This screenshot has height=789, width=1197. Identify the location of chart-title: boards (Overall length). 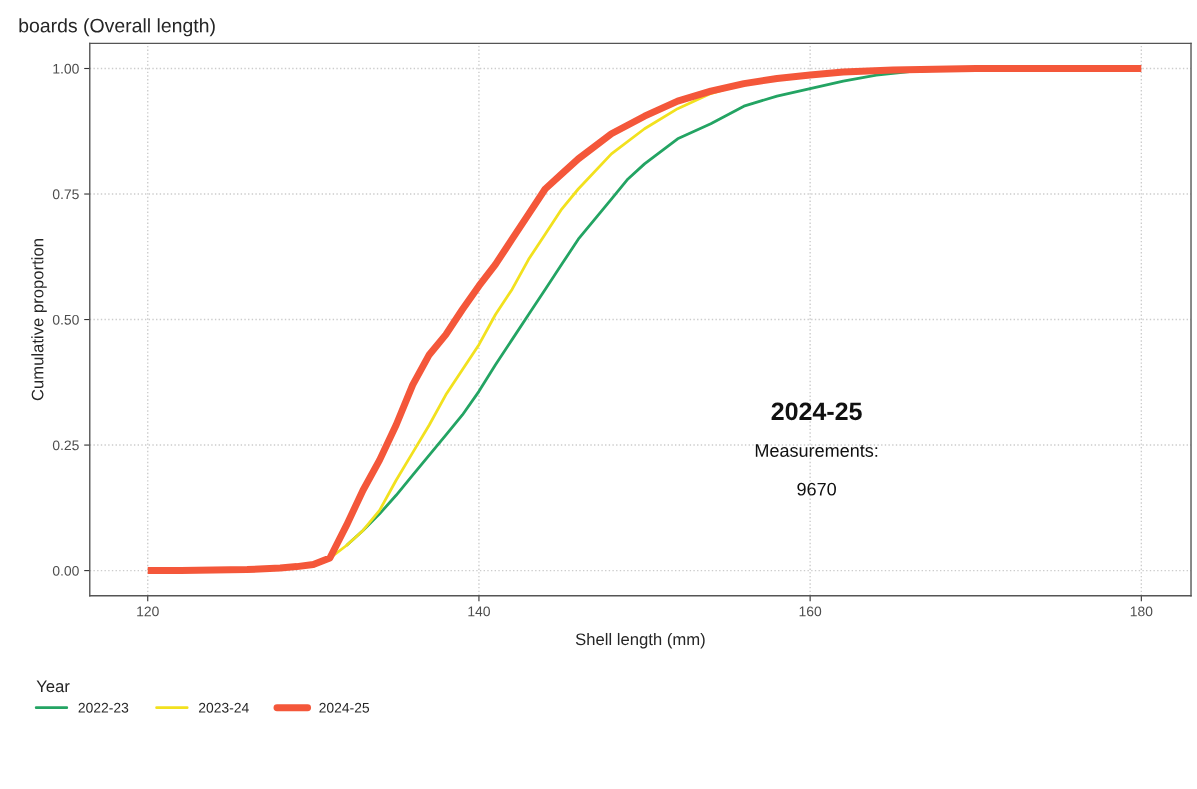
(117, 27).